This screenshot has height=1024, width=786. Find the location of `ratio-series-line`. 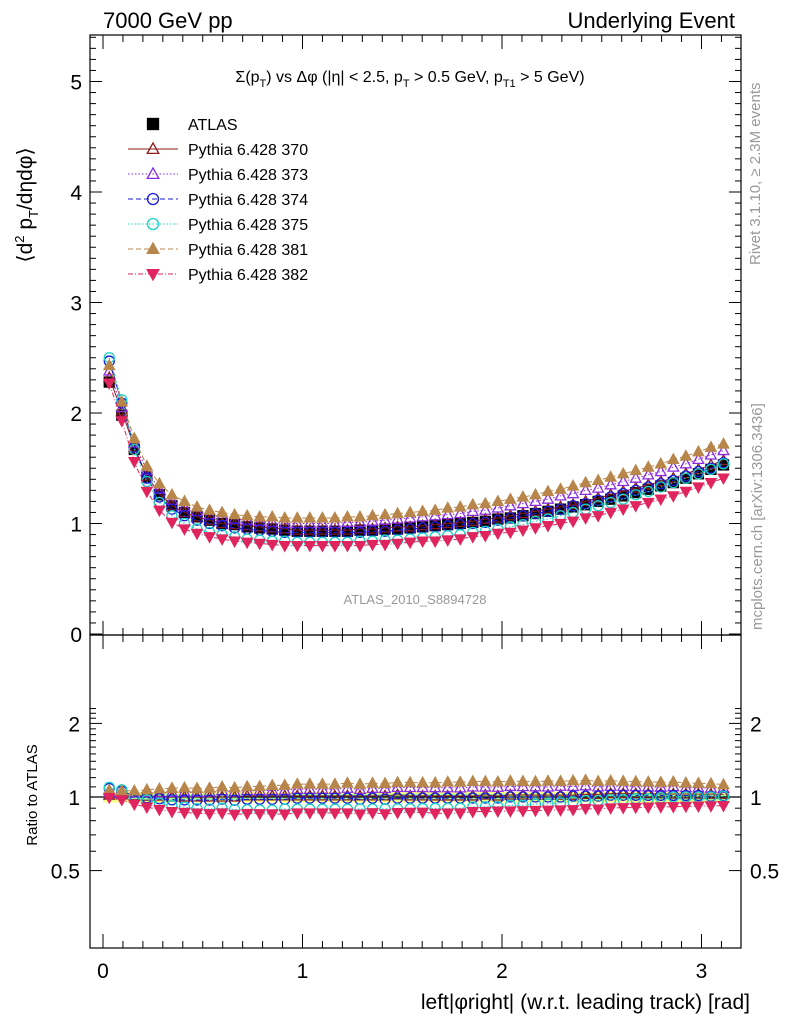

ratio-series-line is located at coordinates (416, 798).